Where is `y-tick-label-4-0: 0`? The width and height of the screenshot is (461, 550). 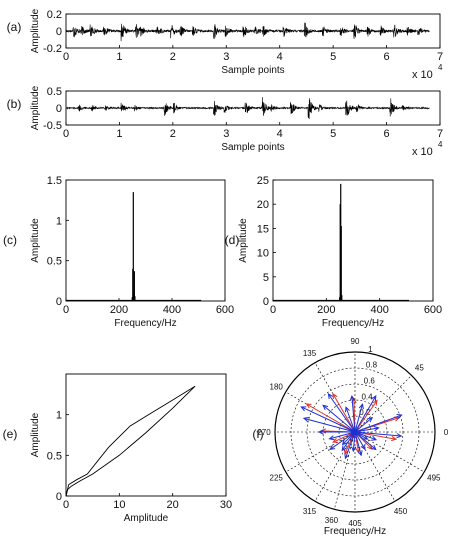 y-tick-label-4-0: 0 is located at coordinates (59, 497).